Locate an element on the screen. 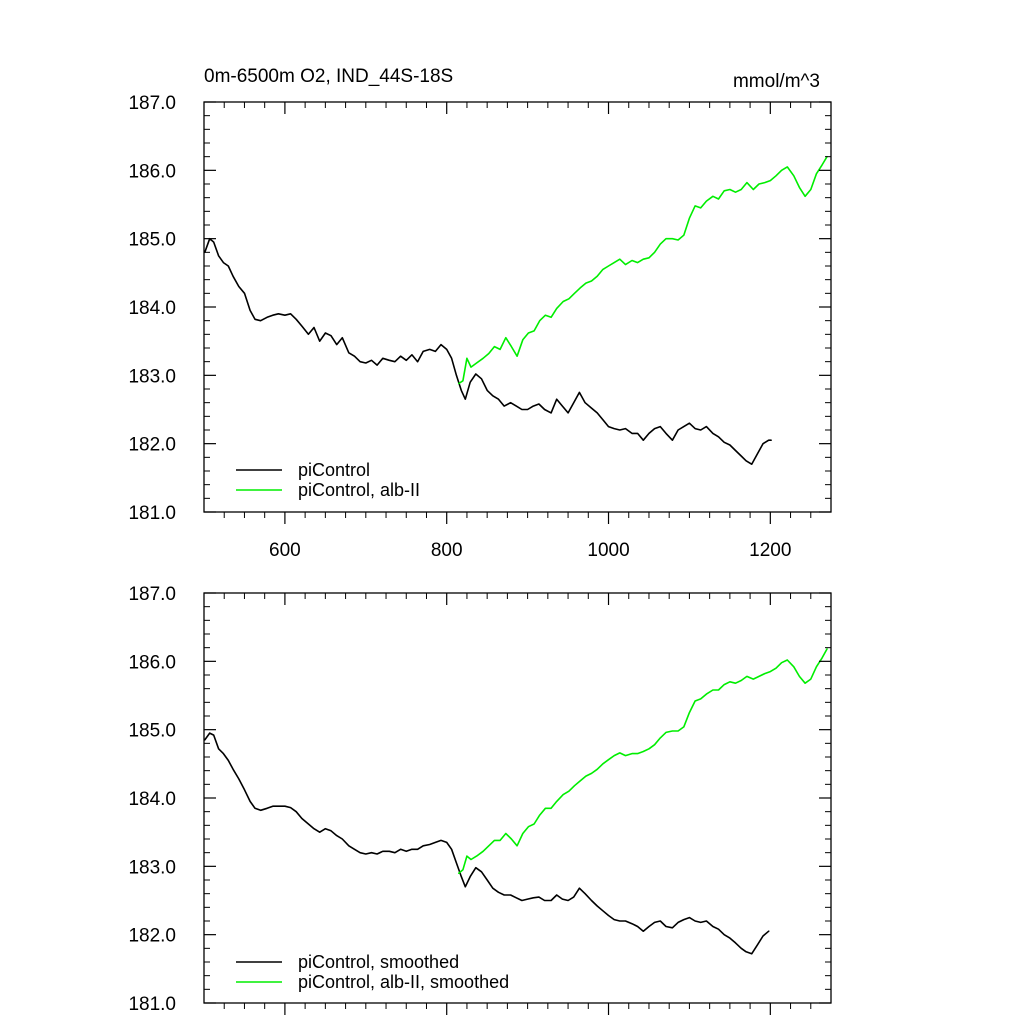  x-tick-label: 600 is located at coordinates (285, 550).